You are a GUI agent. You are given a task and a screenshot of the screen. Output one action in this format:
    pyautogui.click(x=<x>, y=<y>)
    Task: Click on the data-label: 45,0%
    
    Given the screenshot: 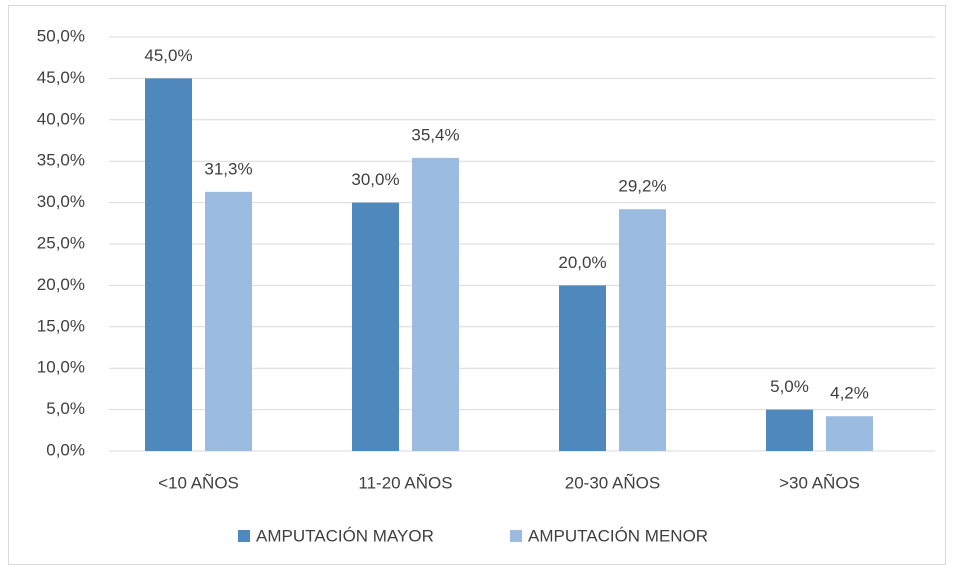 What is the action you would take?
    pyautogui.click(x=168, y=55)
    